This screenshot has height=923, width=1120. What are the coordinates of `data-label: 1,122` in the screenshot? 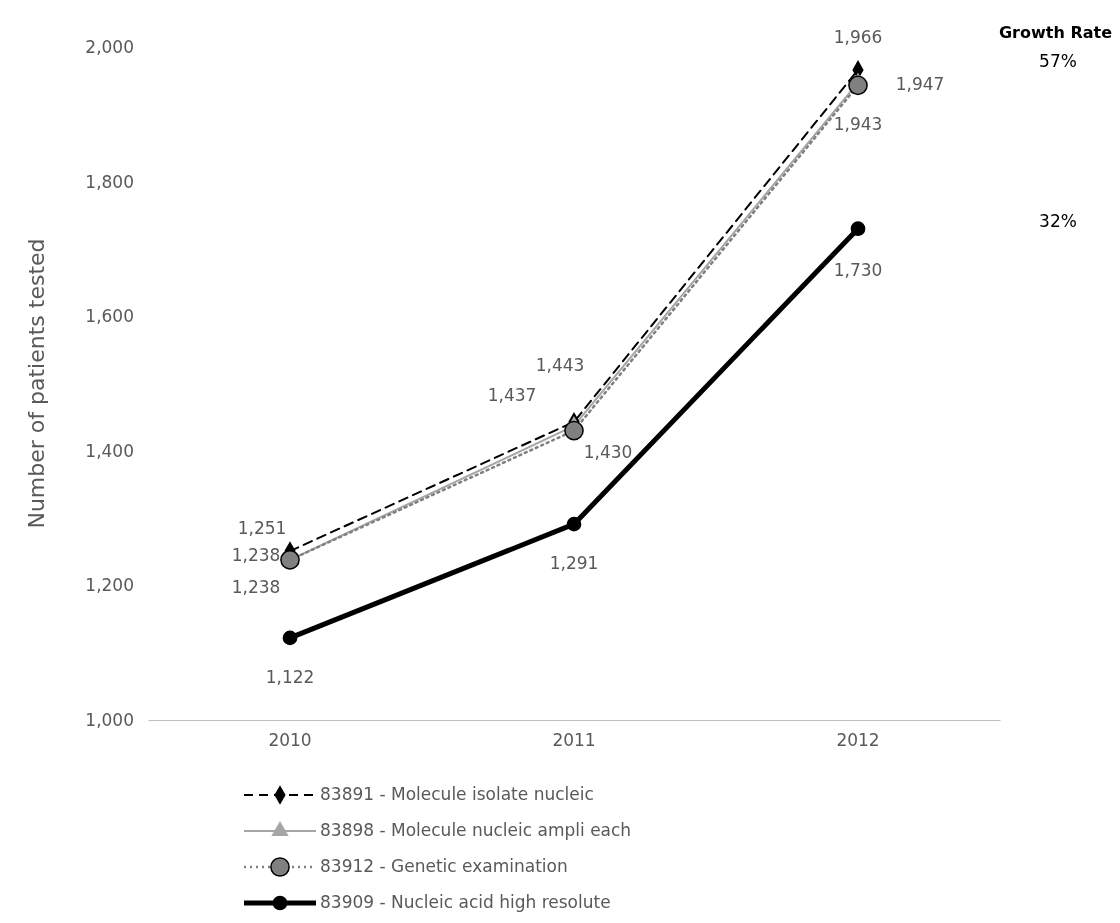 It's located at (290, 676).